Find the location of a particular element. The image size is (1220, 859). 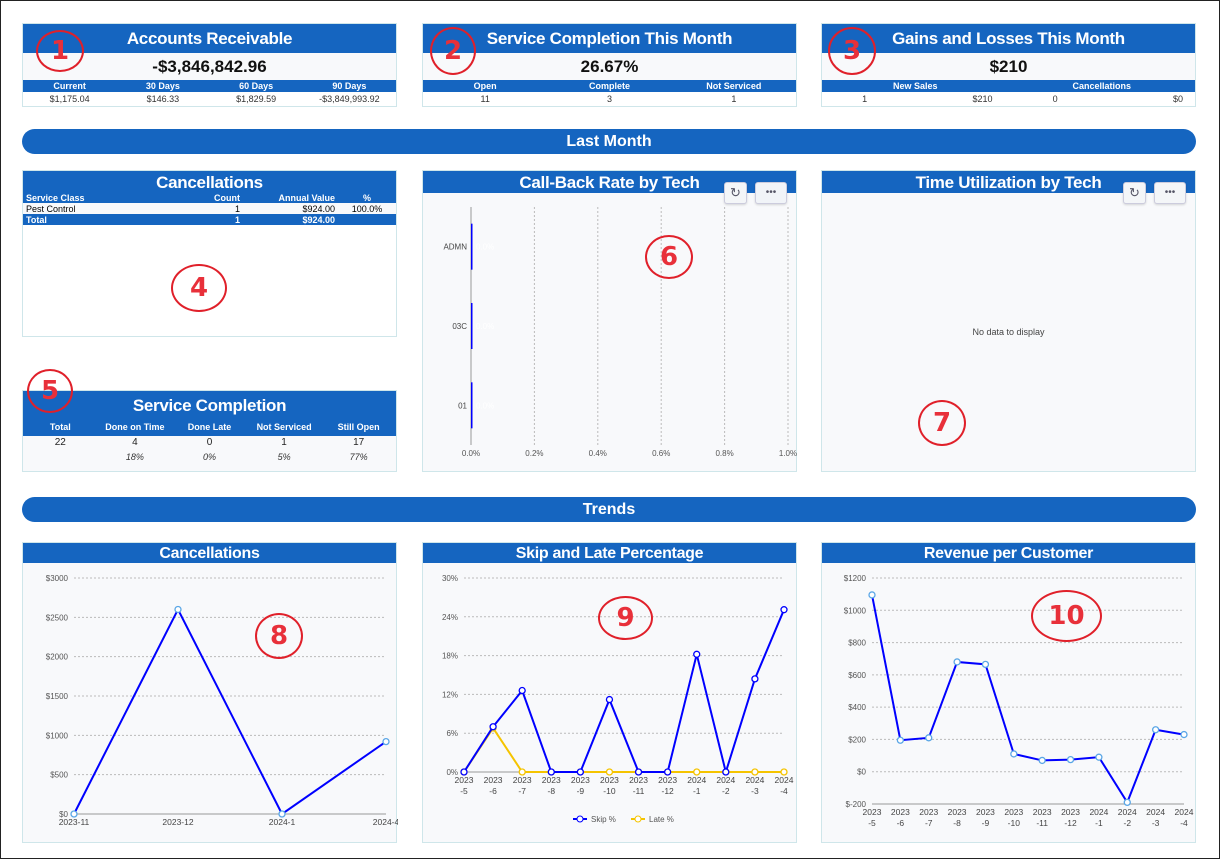

bar is located at coordinates (472, 246).